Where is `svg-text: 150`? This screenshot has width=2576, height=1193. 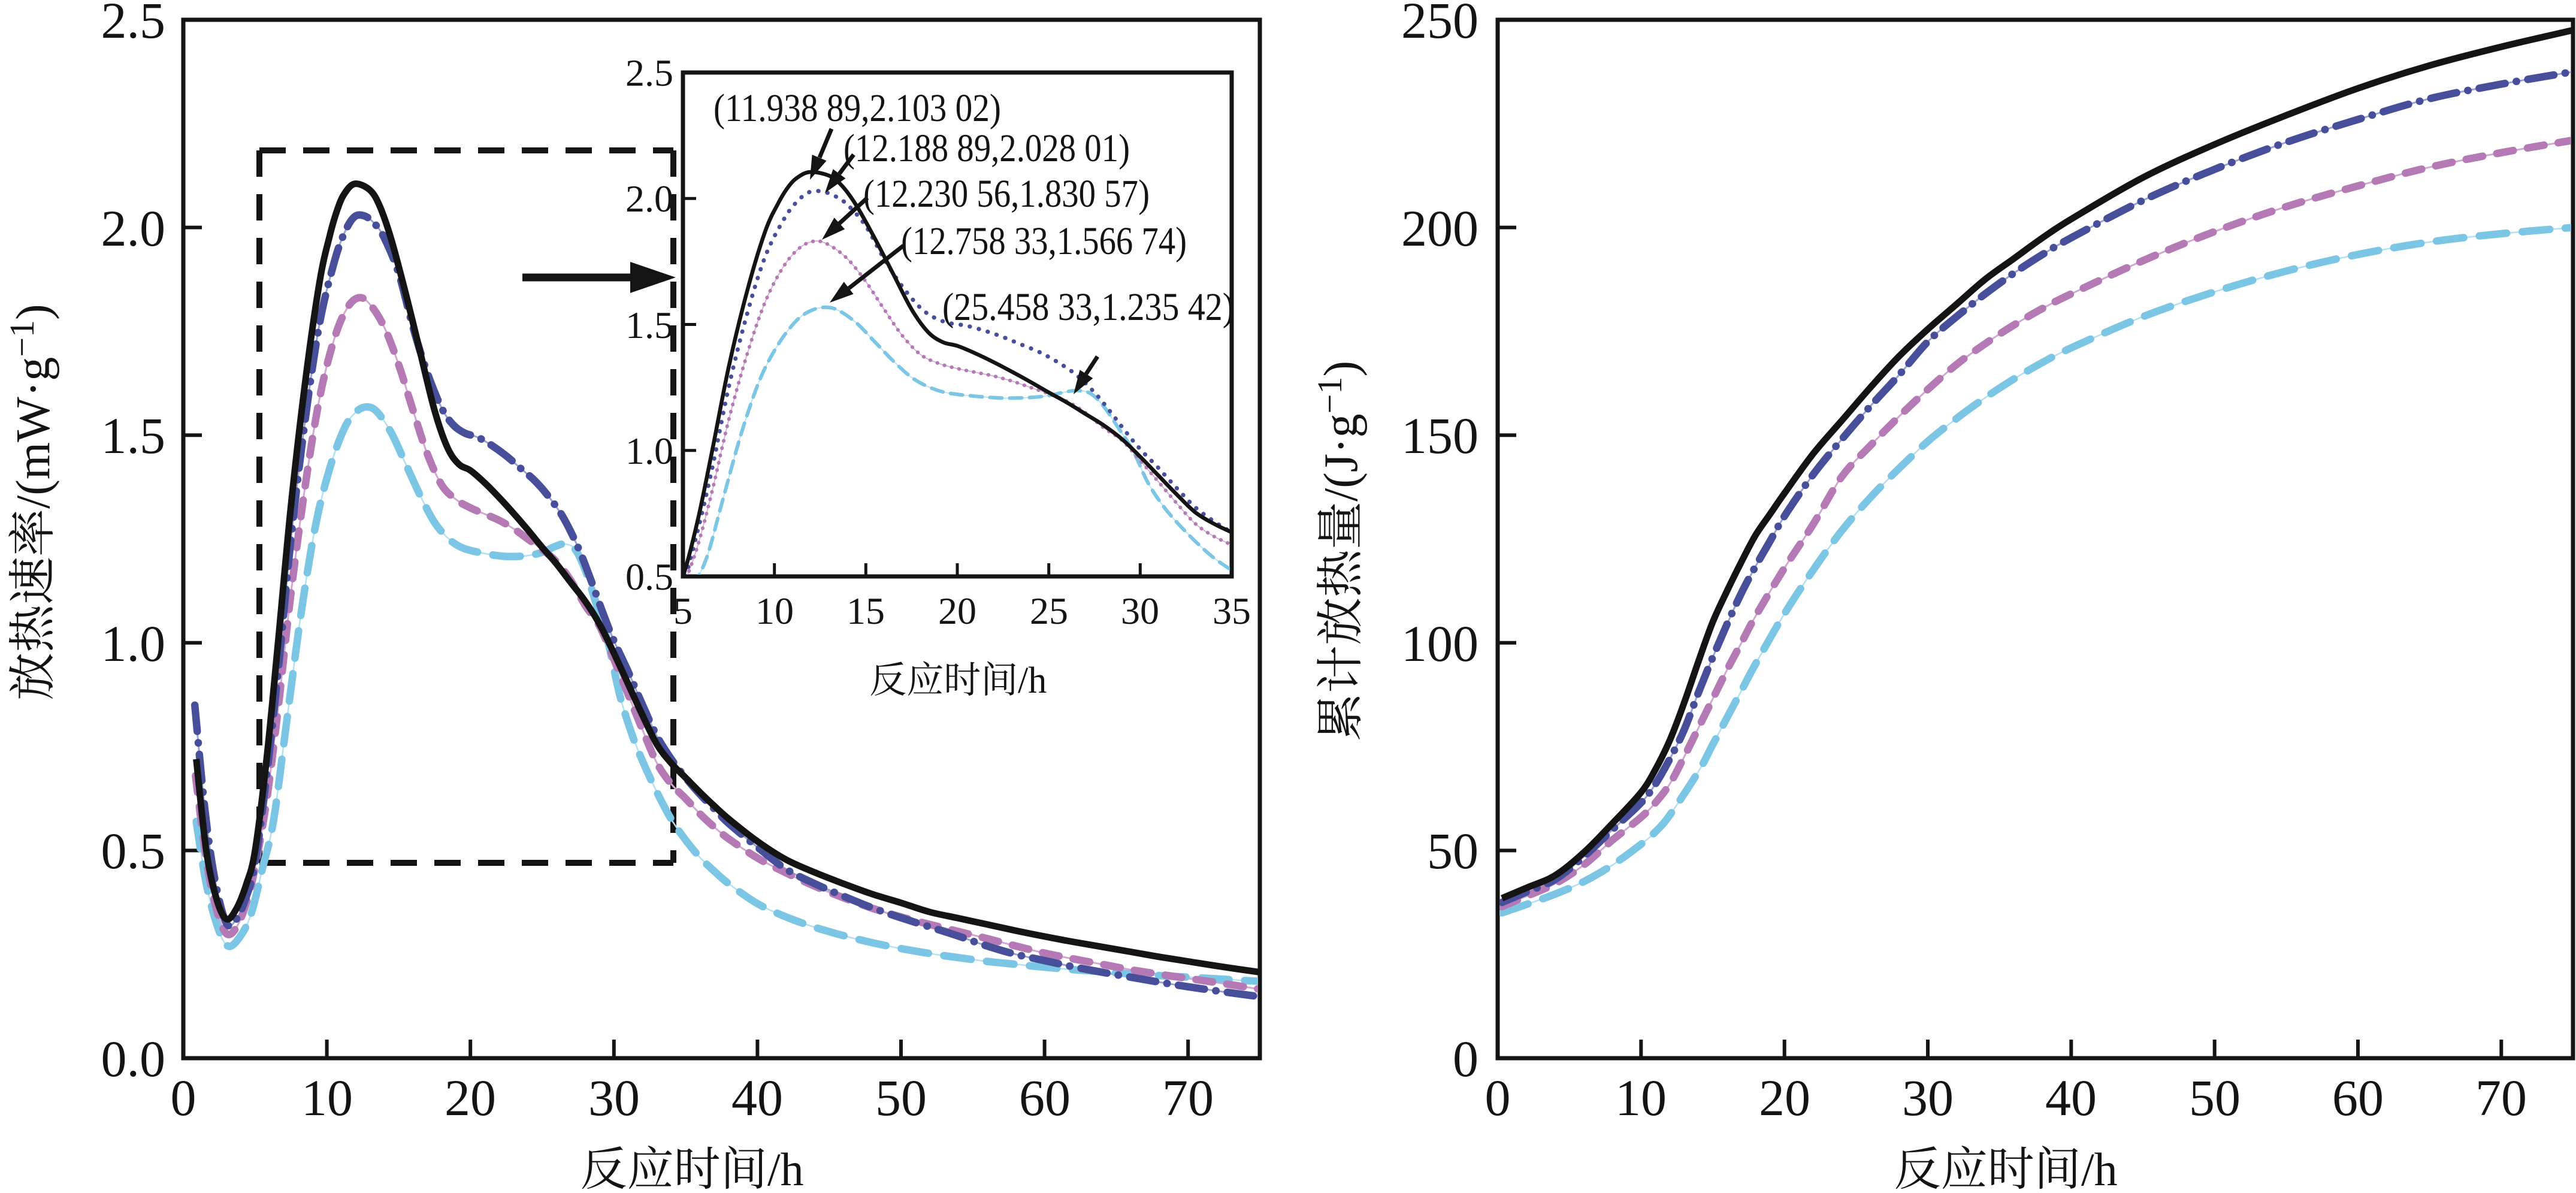
svg-text: 150 is located at coordinates (1440, 435).